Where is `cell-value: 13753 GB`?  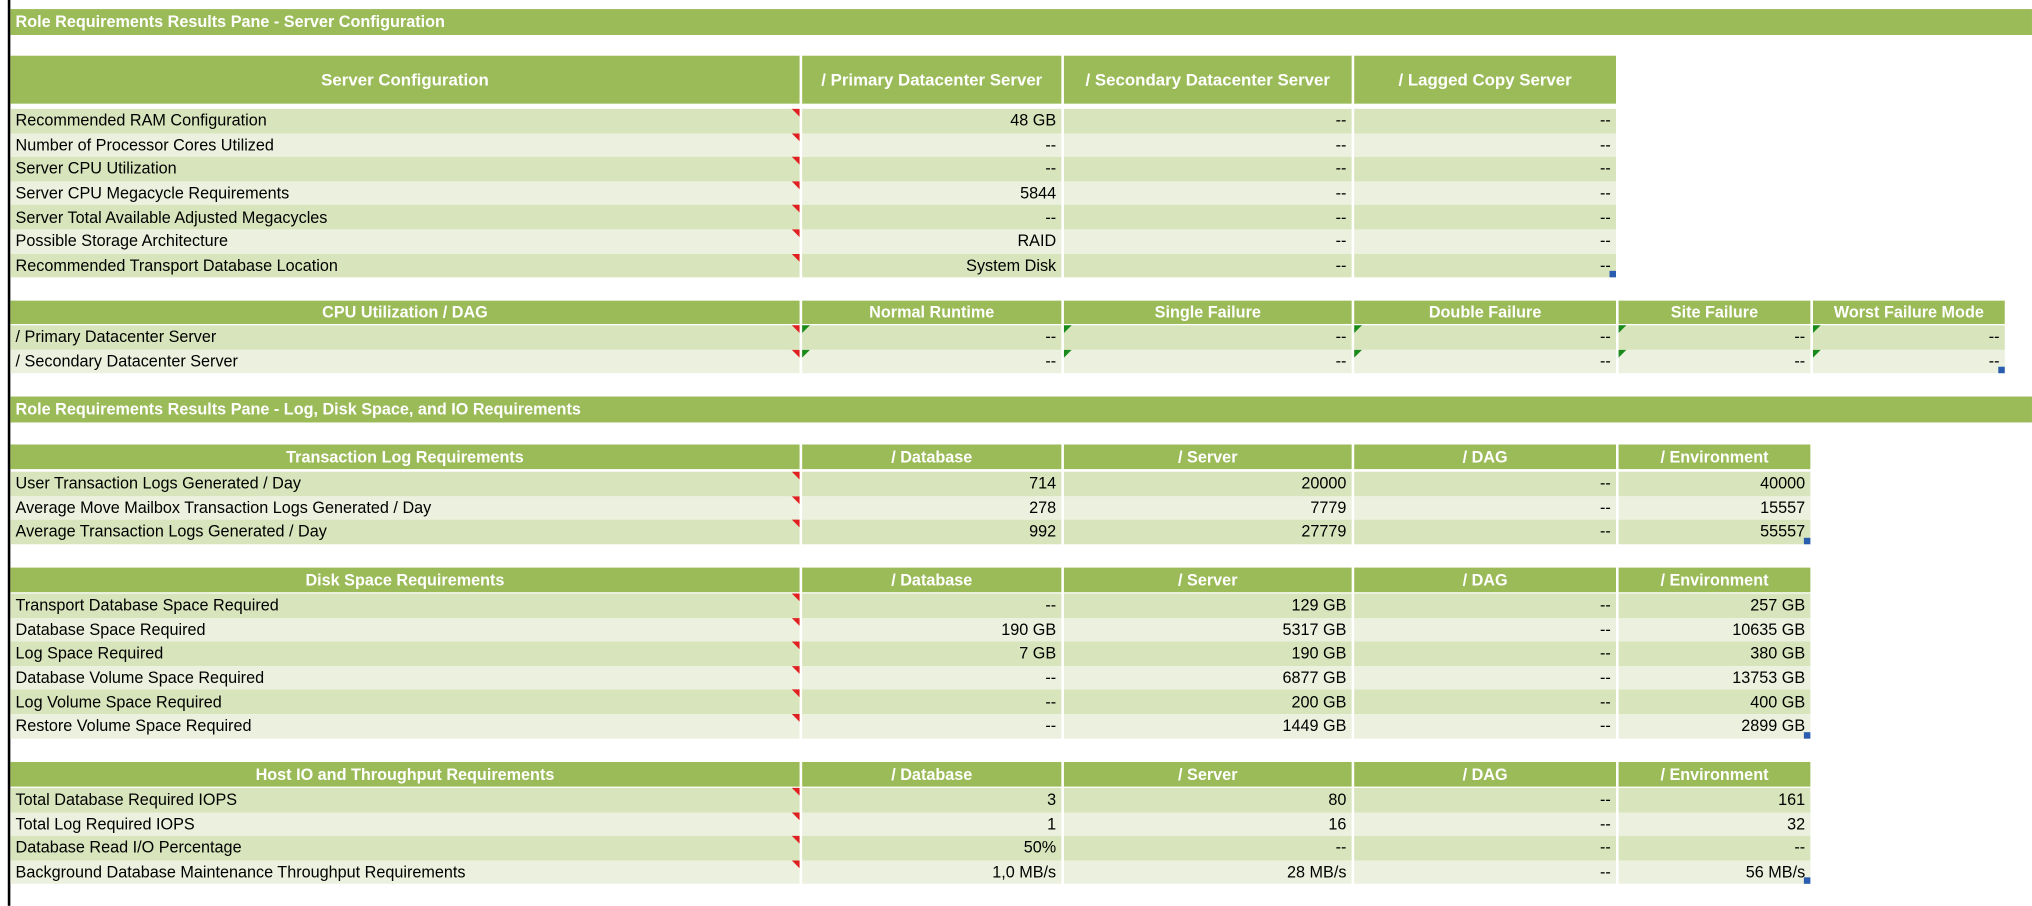
cell-value: 13753 GB is located at coordinates (1714, 677).